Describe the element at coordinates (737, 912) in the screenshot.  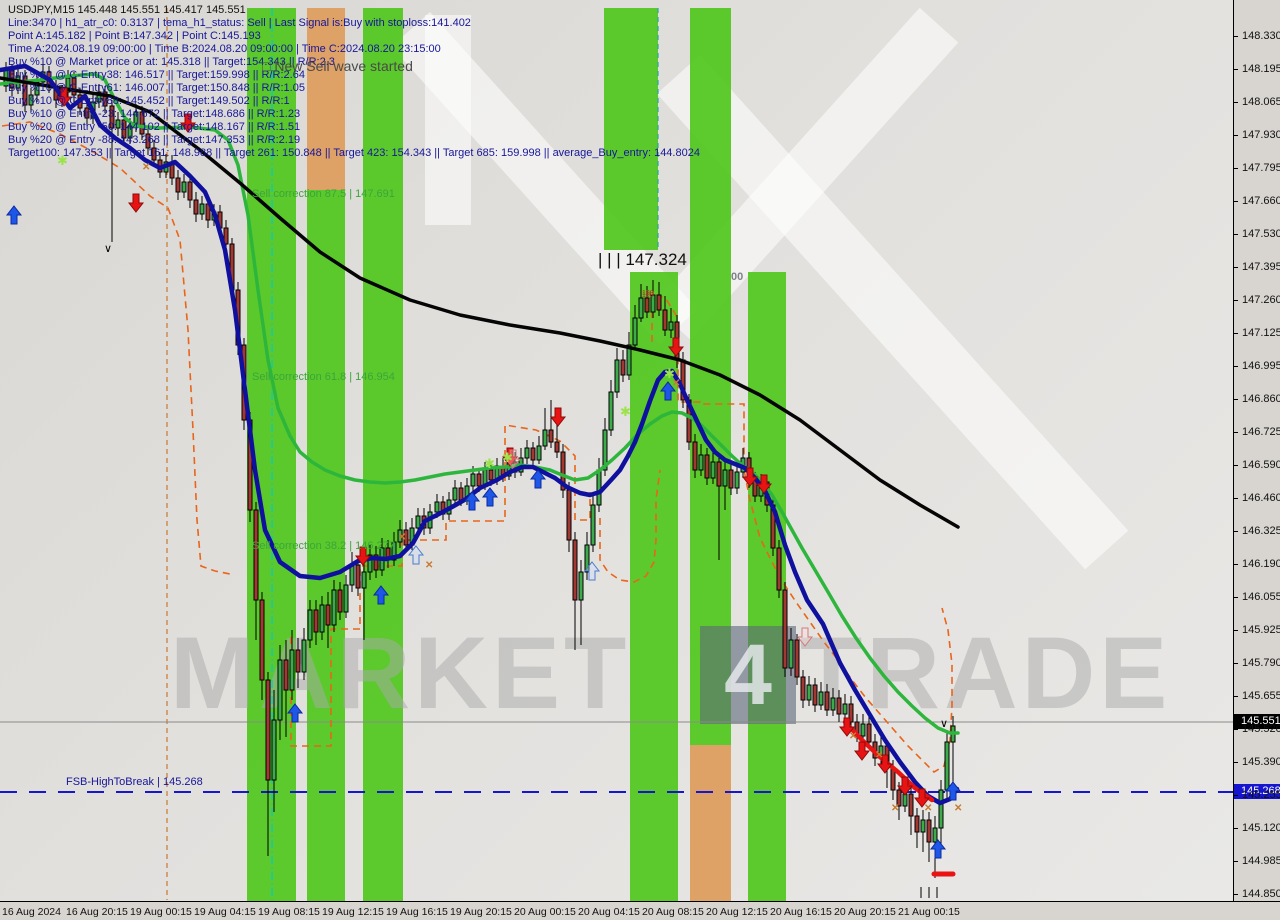
I see `time-axis-label: 20 Aug 12:15` at that location.